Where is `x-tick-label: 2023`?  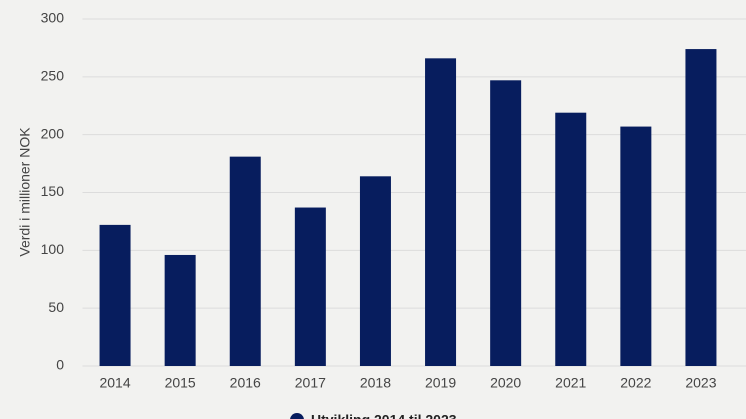
x-tick-label: 2023 is located at coordinates (700, 383).